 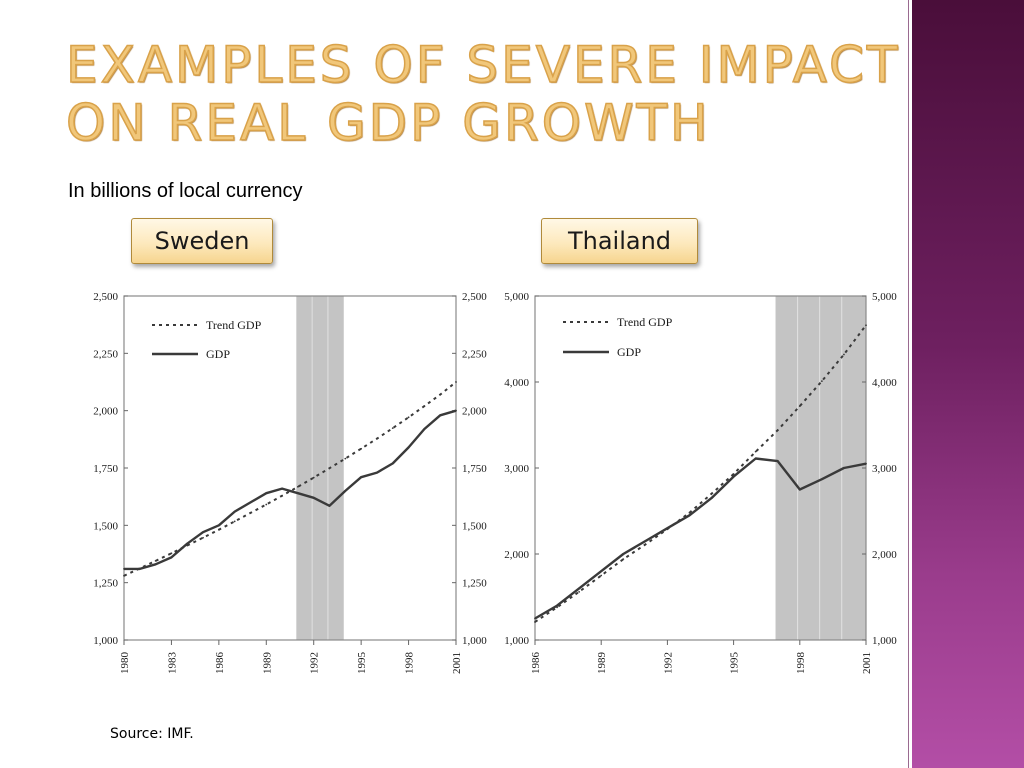 What do you see at coordinates (125, 663) in the screenshot?
I see `sweden-xtick-label-0: 1980` at bounding box center [125, 663].